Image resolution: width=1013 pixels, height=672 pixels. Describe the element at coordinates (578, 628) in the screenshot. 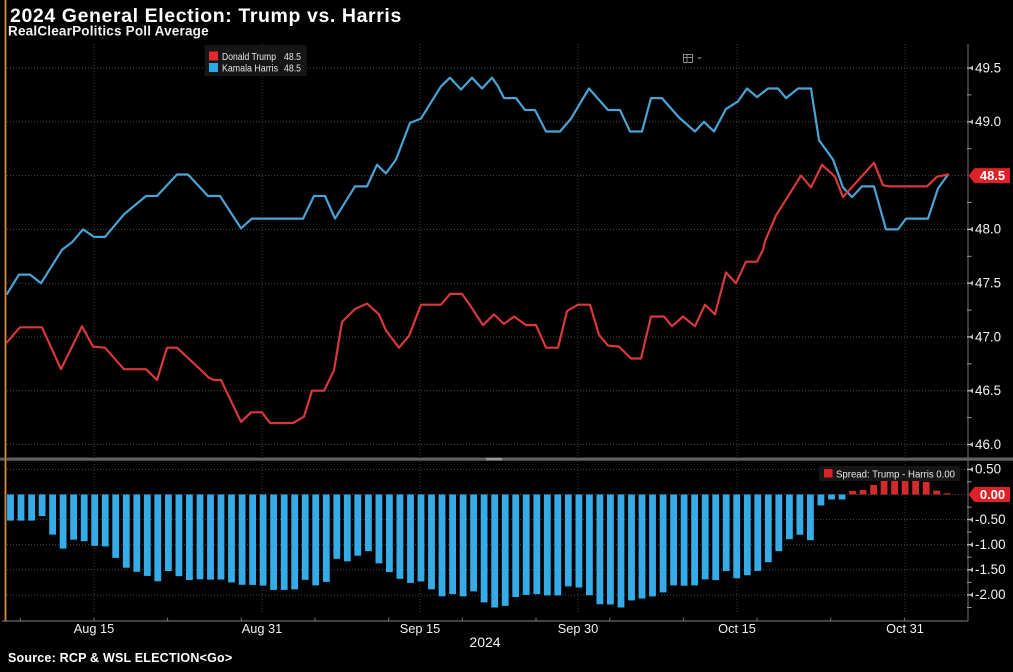

I see `svg-text: Sep 30` at that location.